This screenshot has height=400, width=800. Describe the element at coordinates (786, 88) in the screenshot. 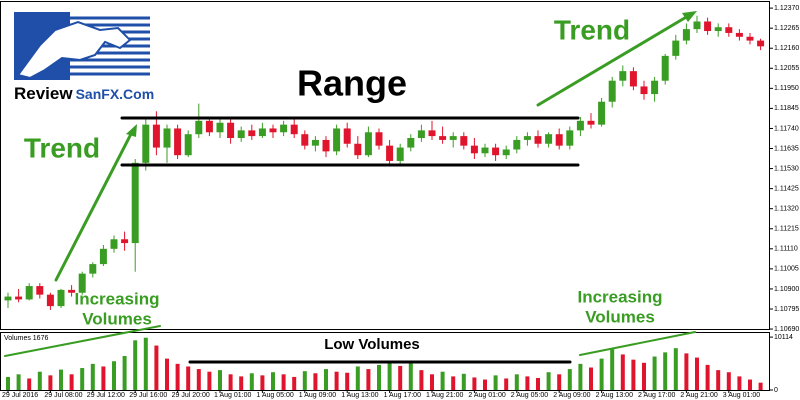

I see `y-tick-label: 1.11950` at that location.